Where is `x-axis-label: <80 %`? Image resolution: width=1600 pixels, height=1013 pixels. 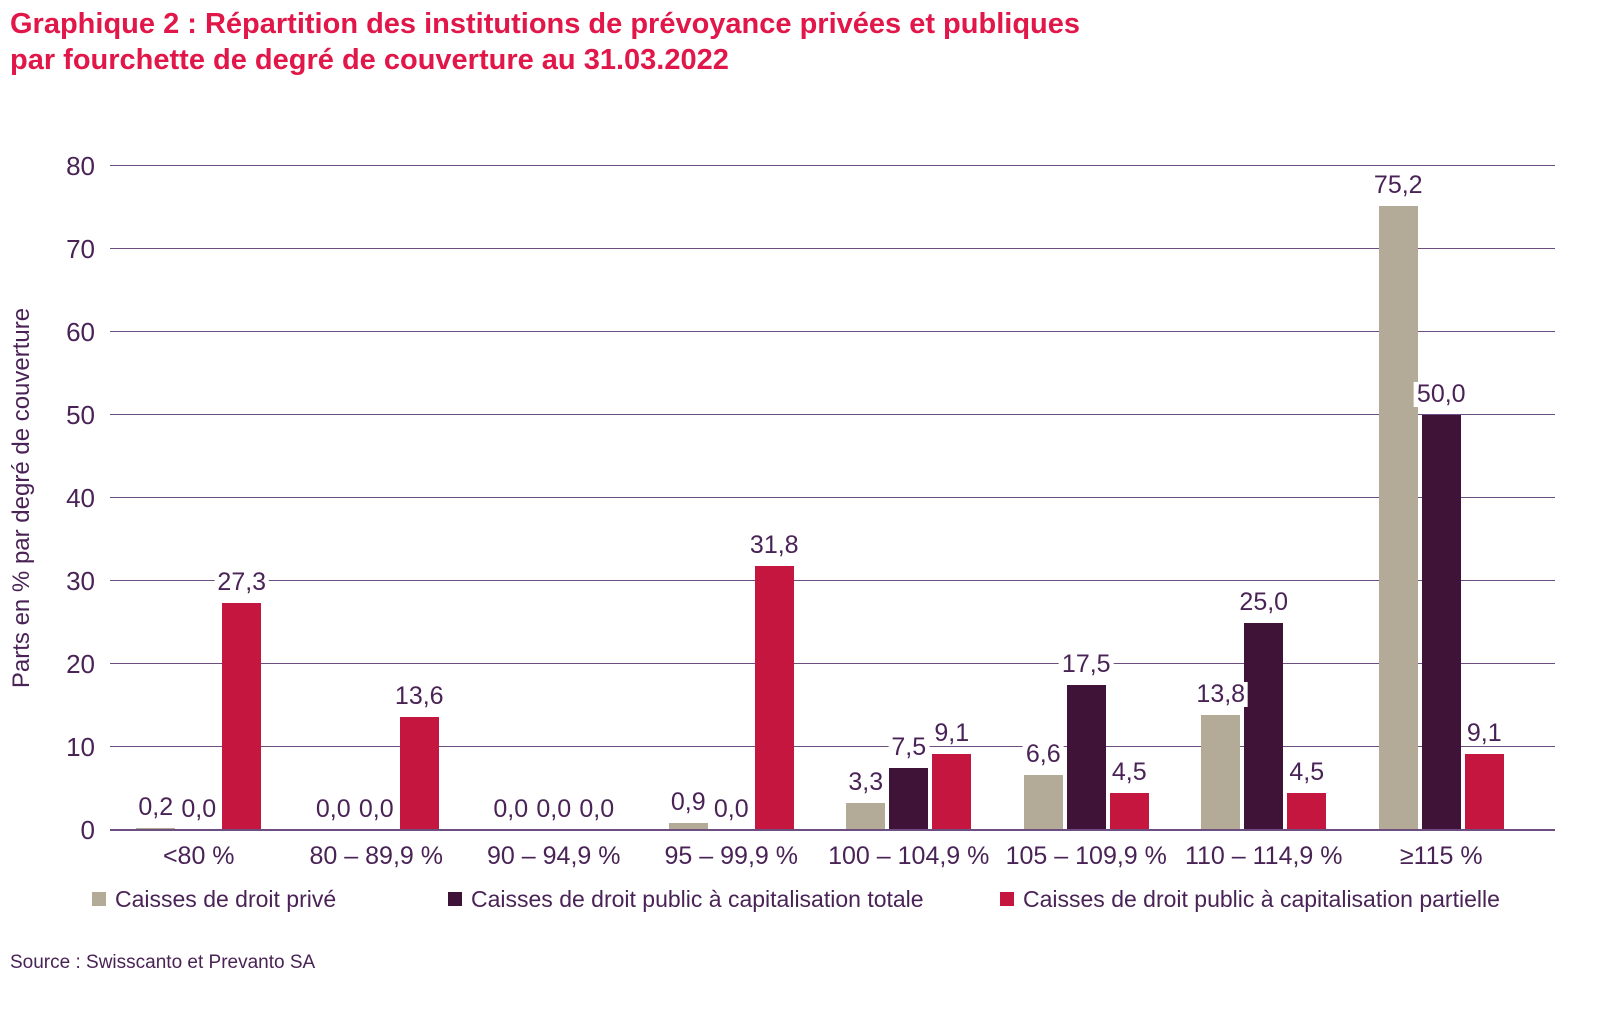 x-axis-label: <80 % is located at coordinates (198, 856).